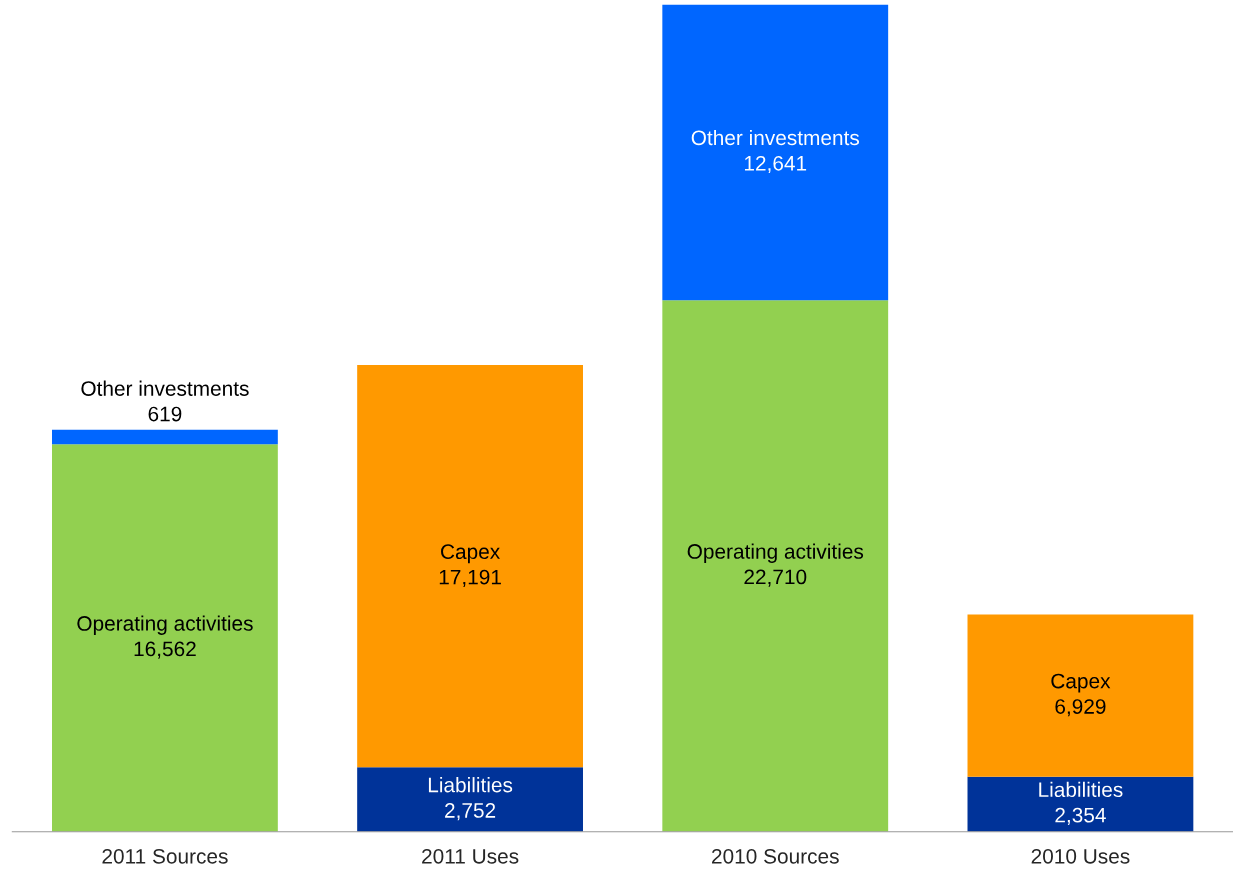 Image resolution: width=1233 pixels, height=882 pixels. What do you see at coordinates (165, 388) in the screenshot?
I see `text: Other investments` at bounding box center [165, 388].